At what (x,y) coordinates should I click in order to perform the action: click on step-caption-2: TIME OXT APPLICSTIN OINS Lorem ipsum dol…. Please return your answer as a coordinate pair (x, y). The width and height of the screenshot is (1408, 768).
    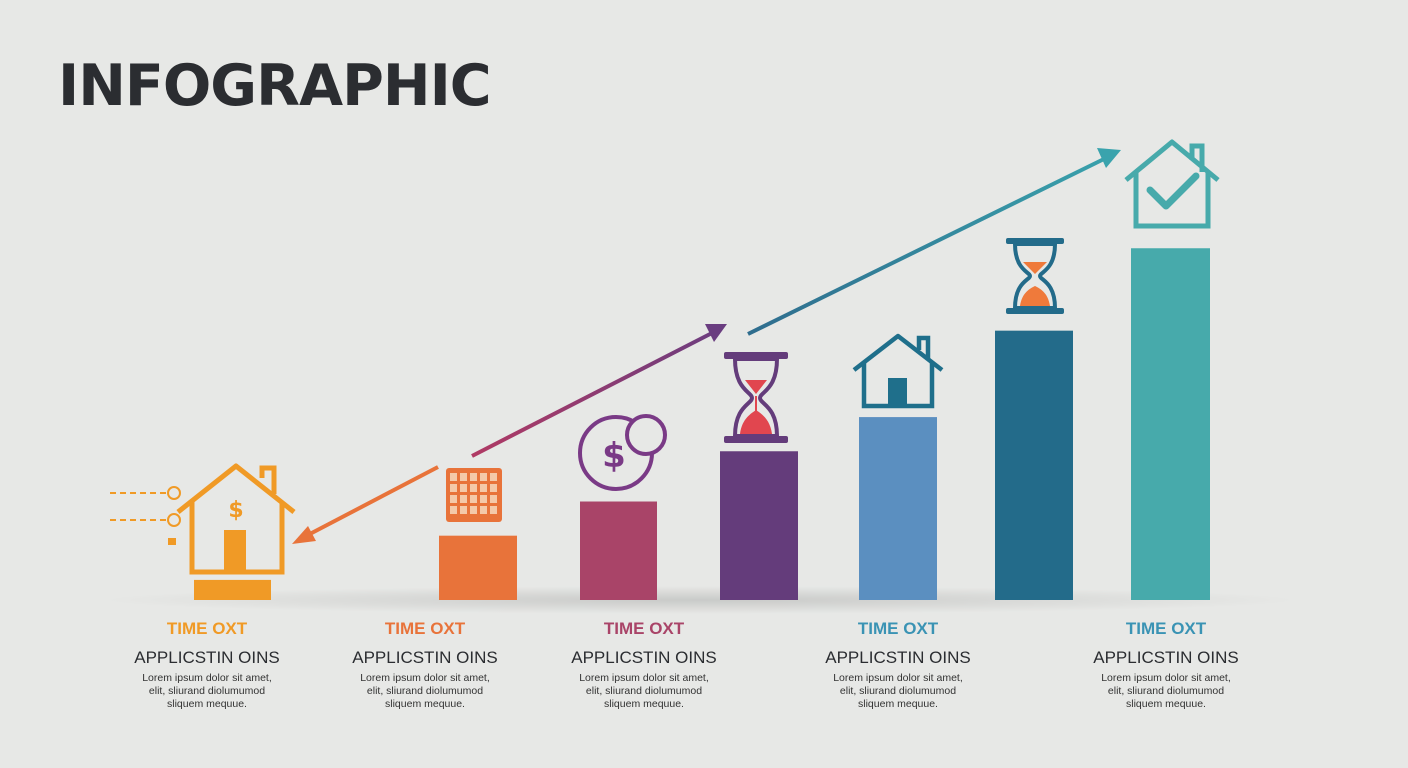
    Looking at the image, I should click on (425, 665).